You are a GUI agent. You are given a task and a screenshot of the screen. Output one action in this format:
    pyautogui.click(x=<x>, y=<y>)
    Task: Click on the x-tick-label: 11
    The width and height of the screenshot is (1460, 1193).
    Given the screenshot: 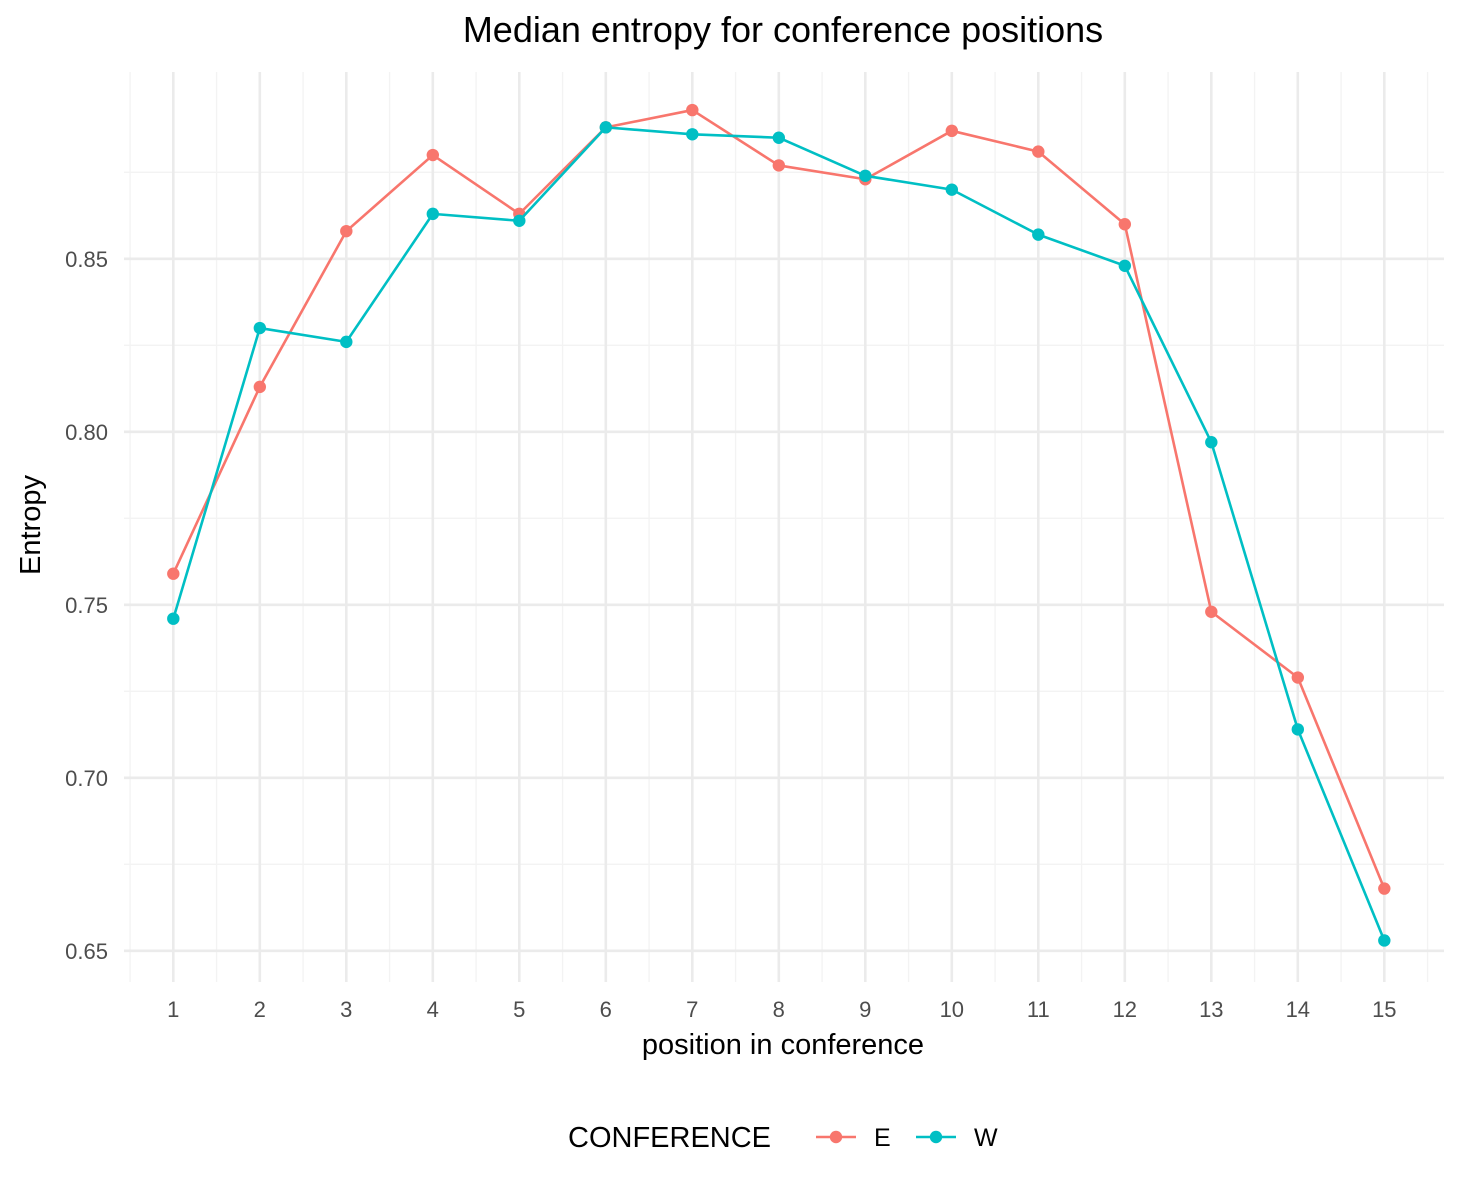 What is the action you would take?
    pyautogui.click(x=1038, y=1009)
    